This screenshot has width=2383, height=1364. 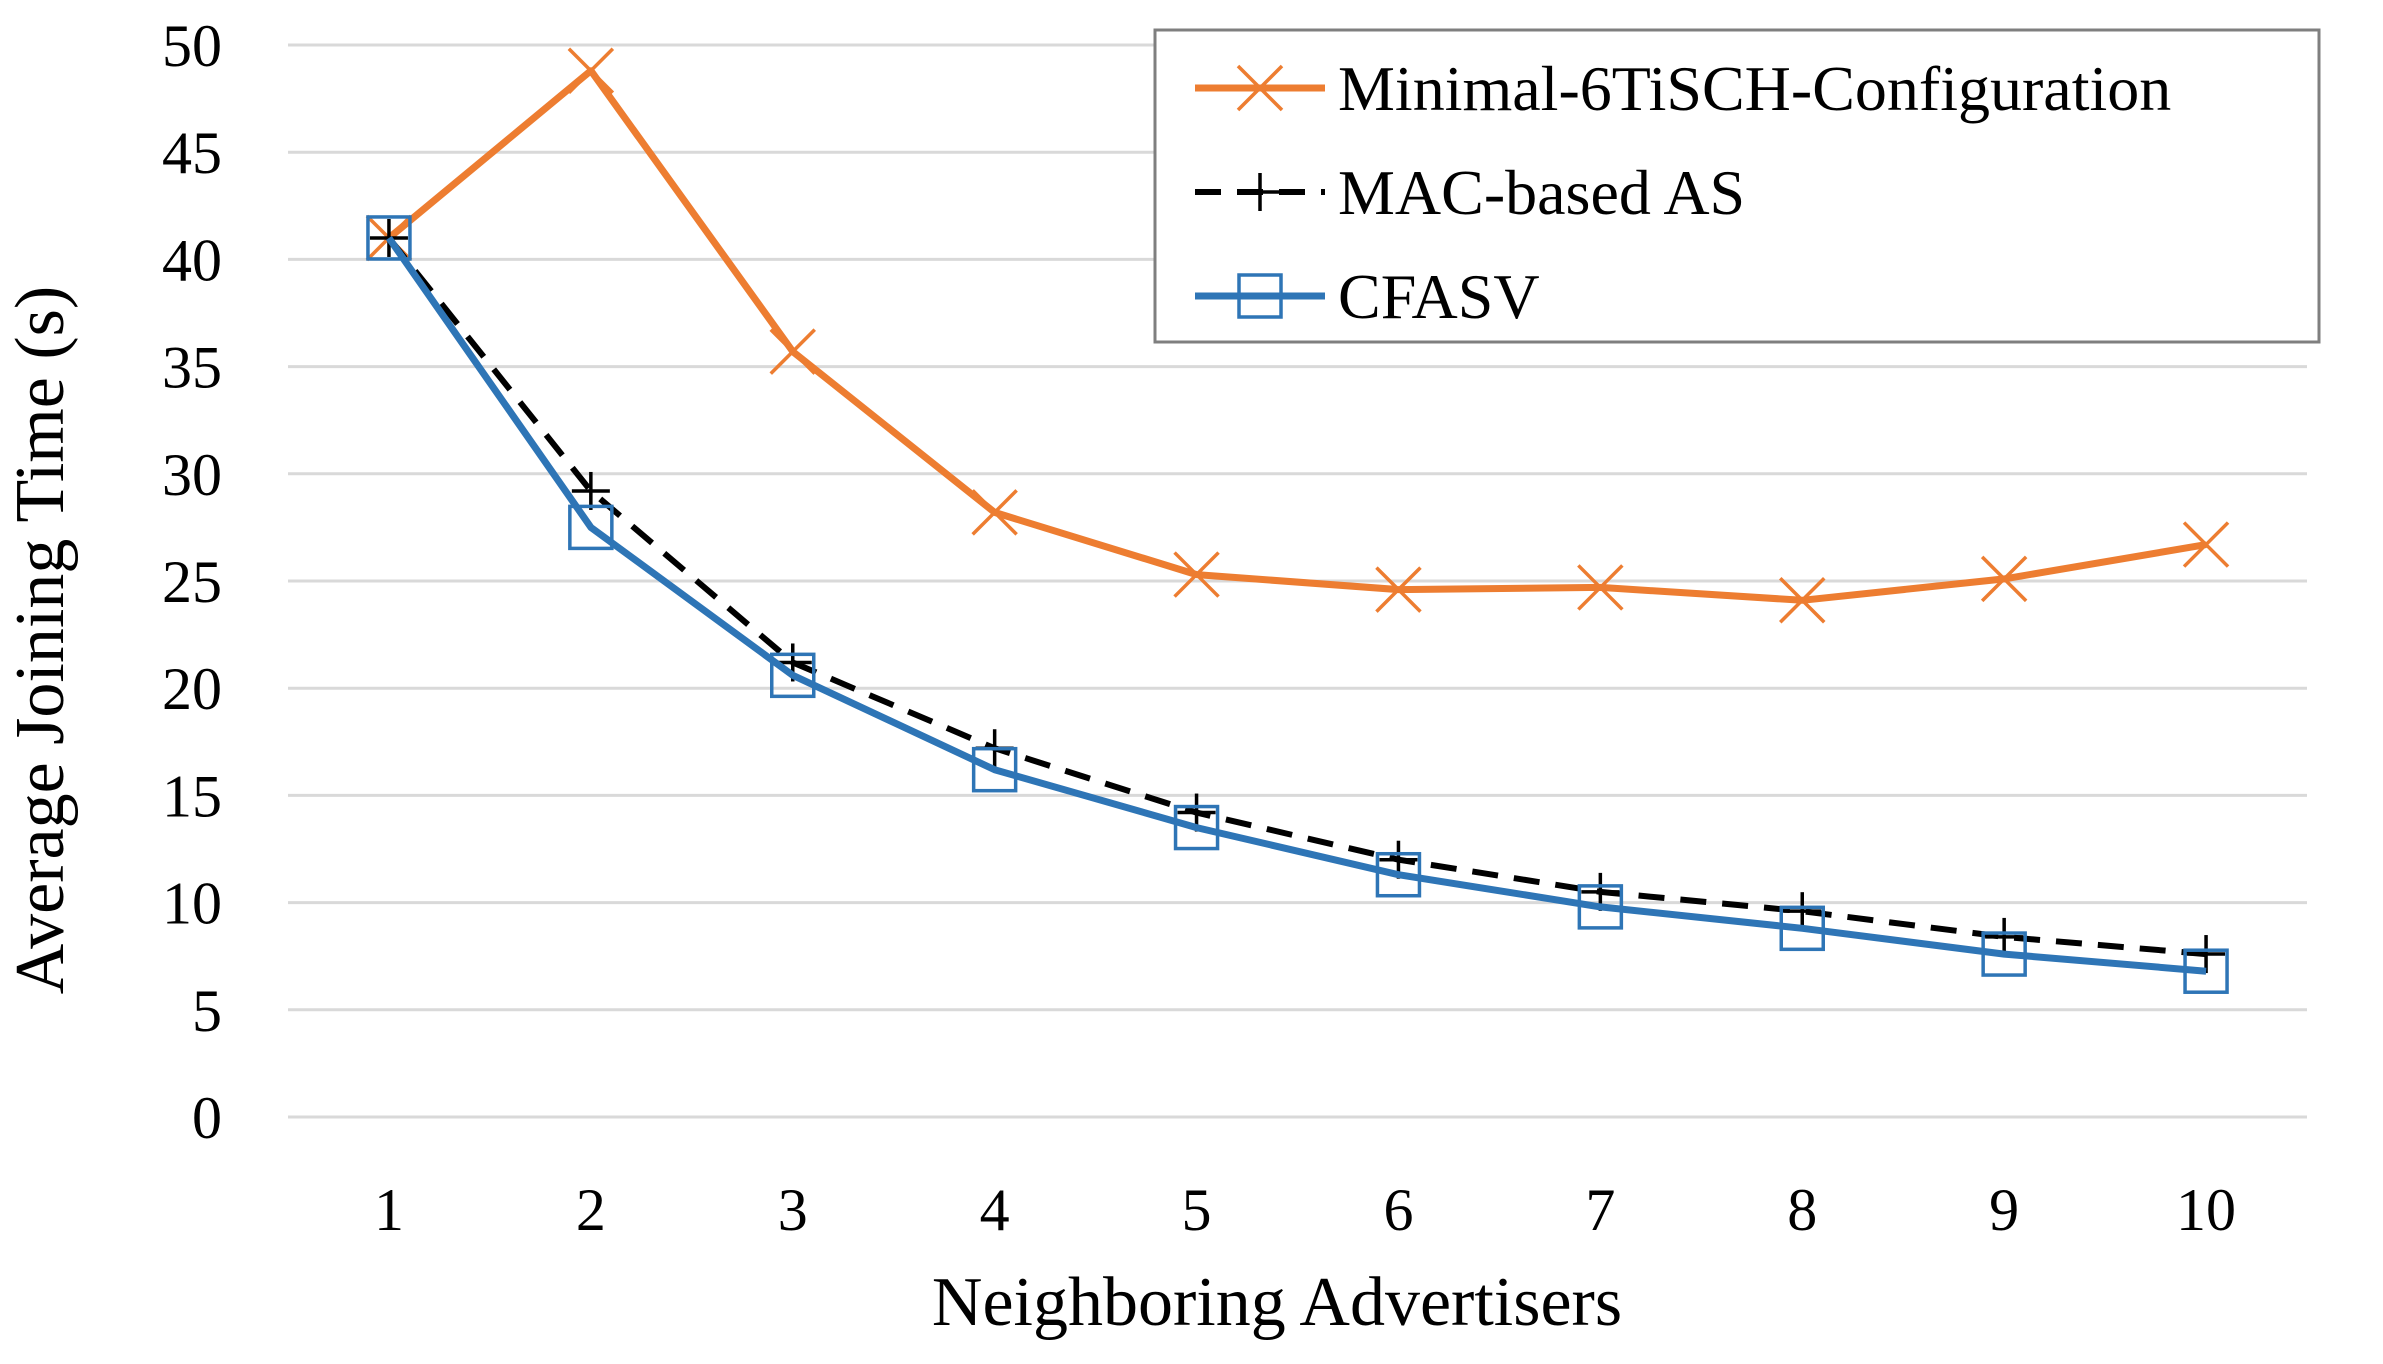 What do you see at coordinates (192, 46) in the screenshot?
I see `y-tick-label: 50` at bounding box center [192, 46].